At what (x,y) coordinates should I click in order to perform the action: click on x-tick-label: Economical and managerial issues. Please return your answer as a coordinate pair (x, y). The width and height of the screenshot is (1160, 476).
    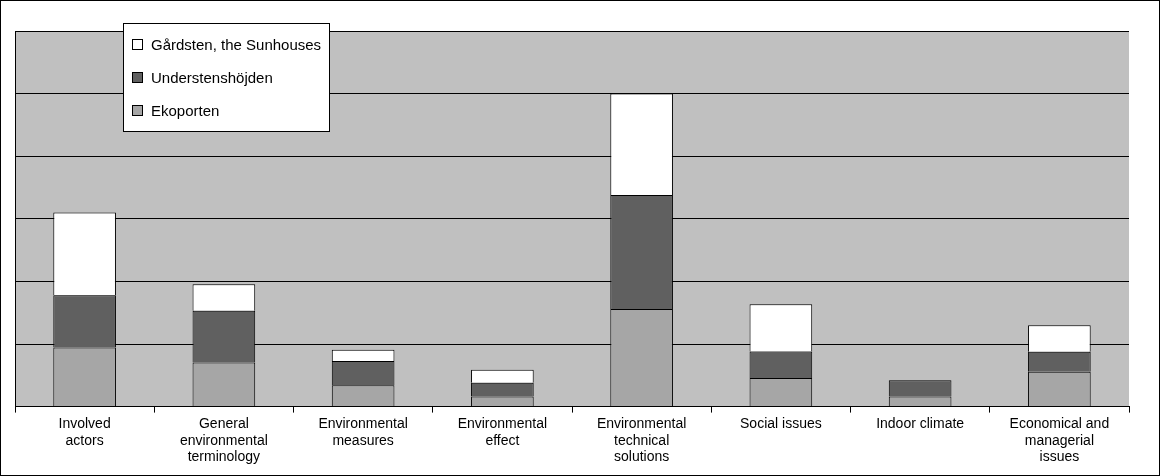
    Looking at the image, I should click on (1059, 439).